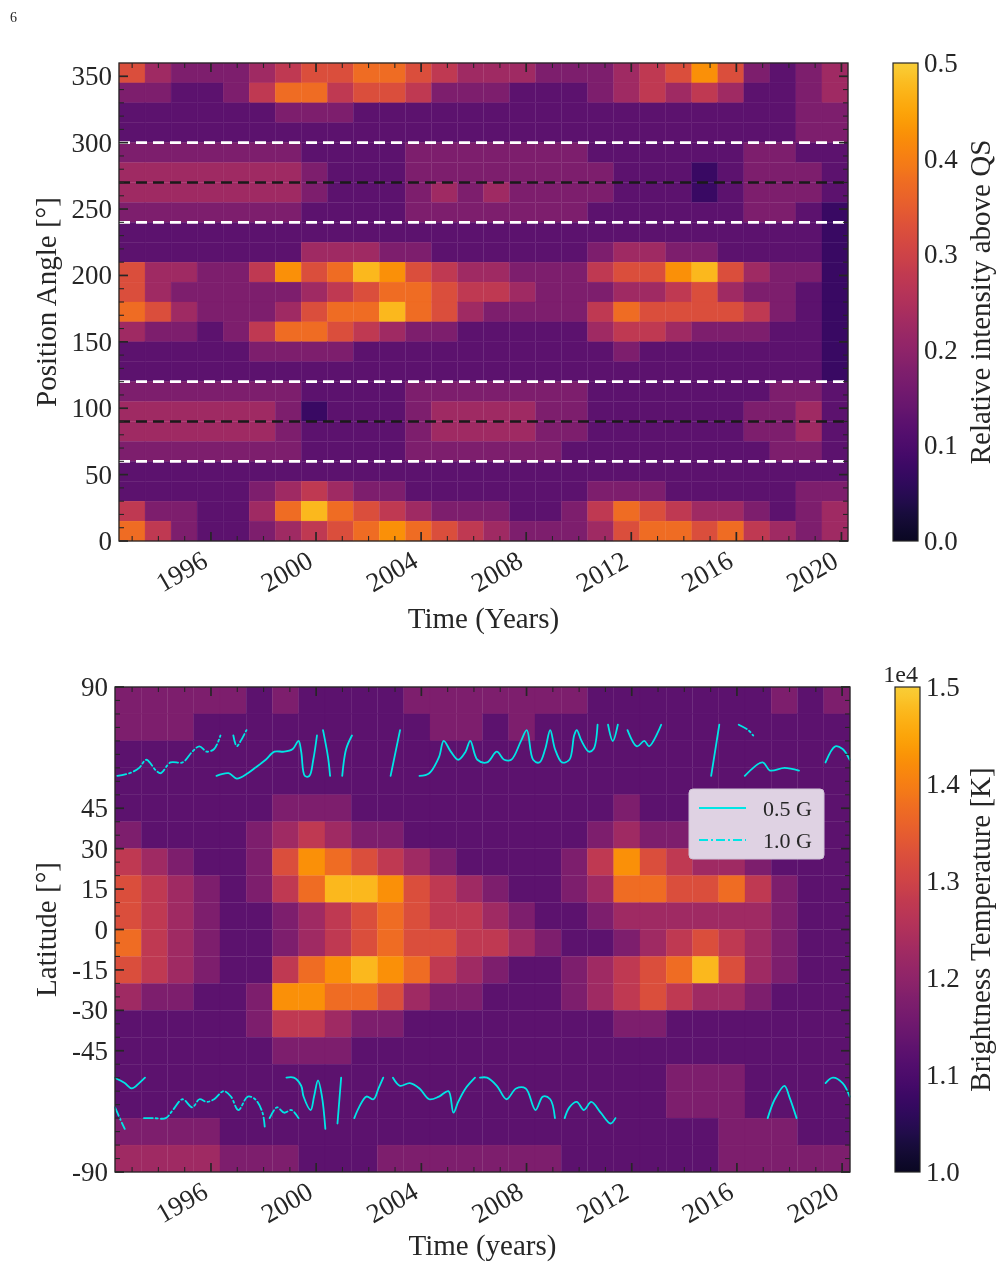 The height and width of the screenshot is (1268, 1000). Describe the element at coordinates (483, 618) in the screenshot. I see `x-axis-title: Time (Years)` at that location.